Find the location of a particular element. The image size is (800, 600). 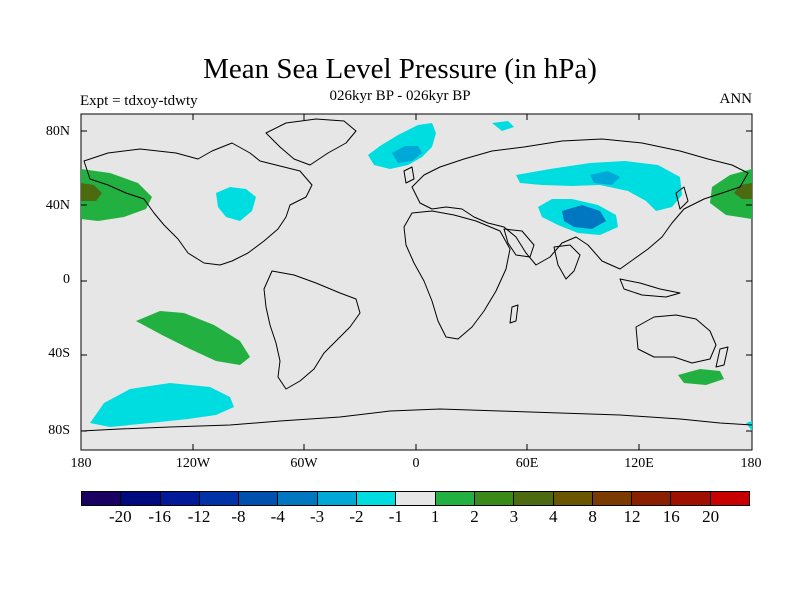

figure-subtitle: 026kyr BP - 026kyr BP is located at coordinates (400, 96).